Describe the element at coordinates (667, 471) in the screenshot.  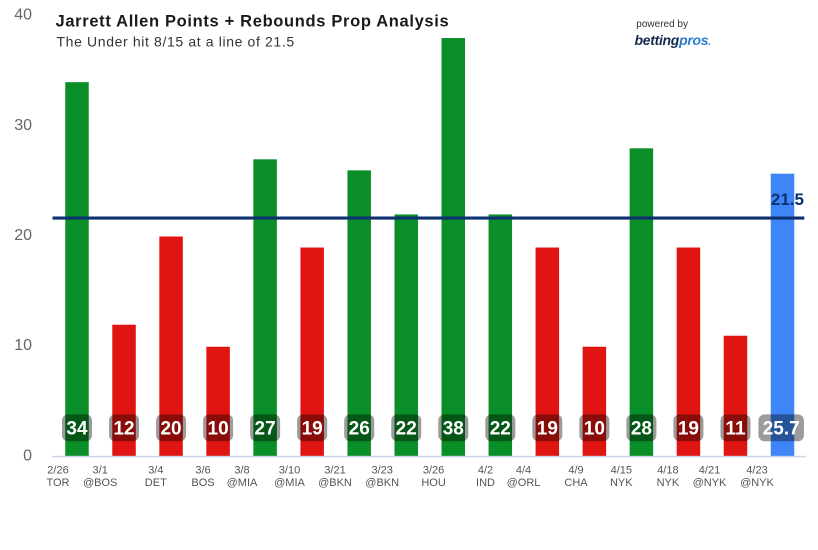
I see `svg-text: 4/18` at that location.